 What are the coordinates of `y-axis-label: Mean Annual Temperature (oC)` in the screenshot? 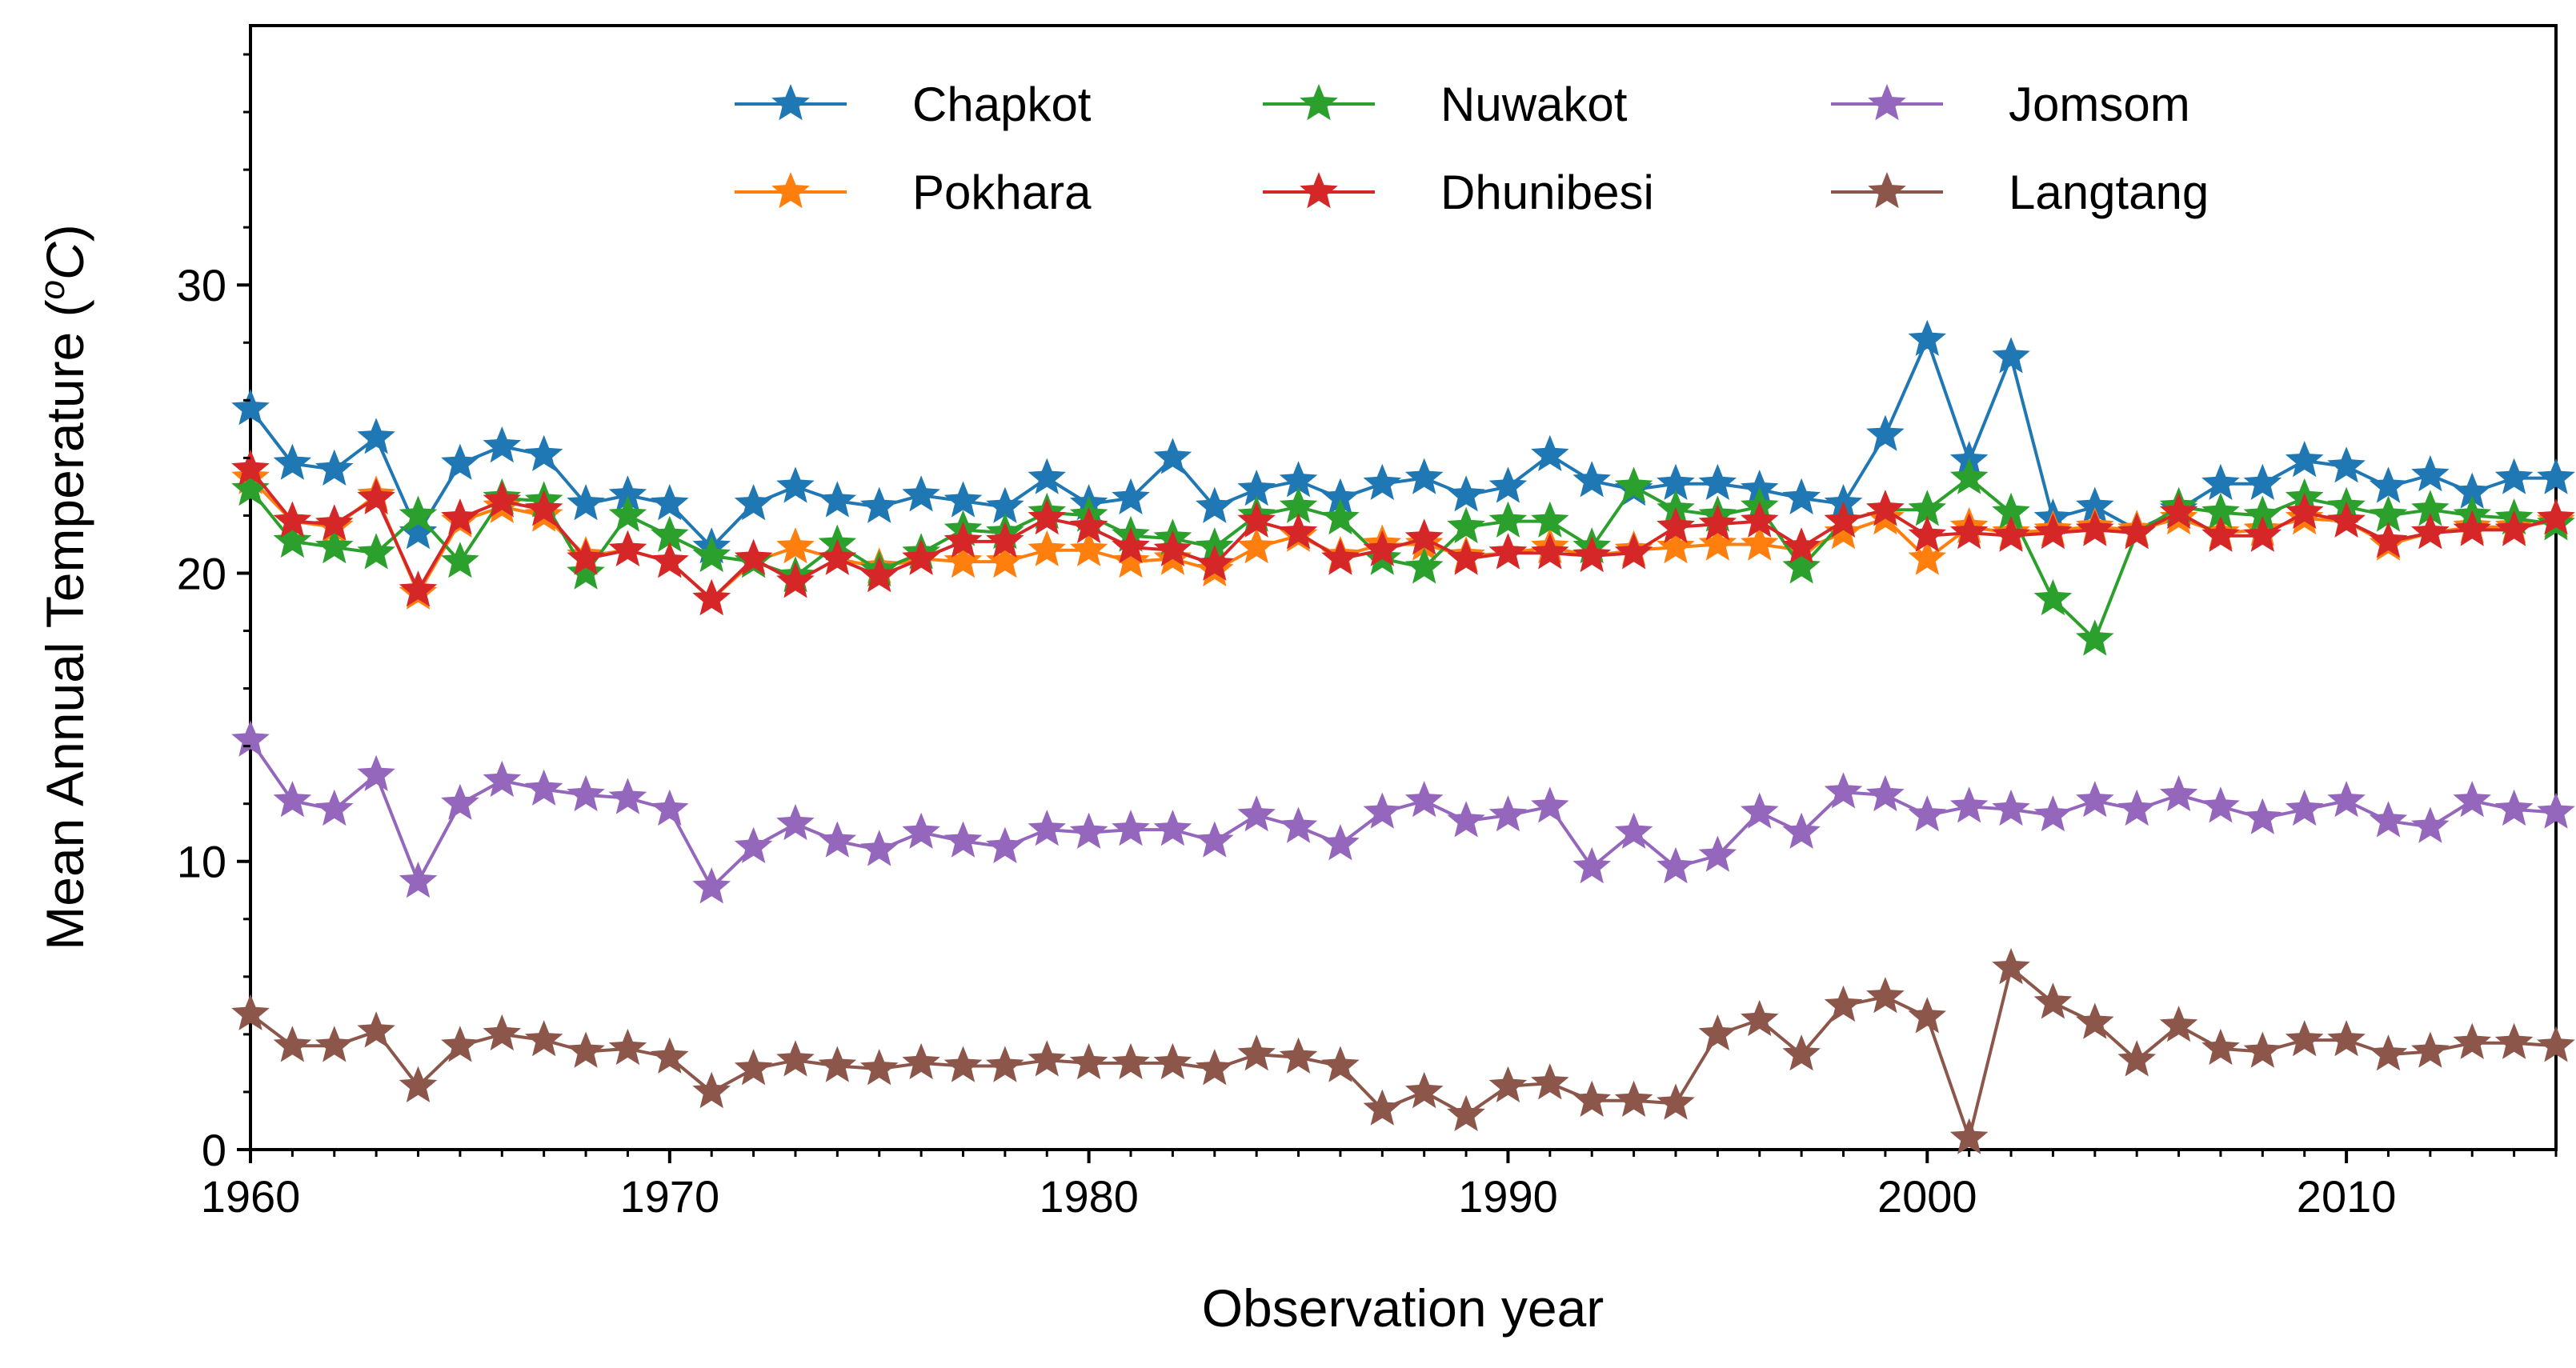 It's located at (64, 587).